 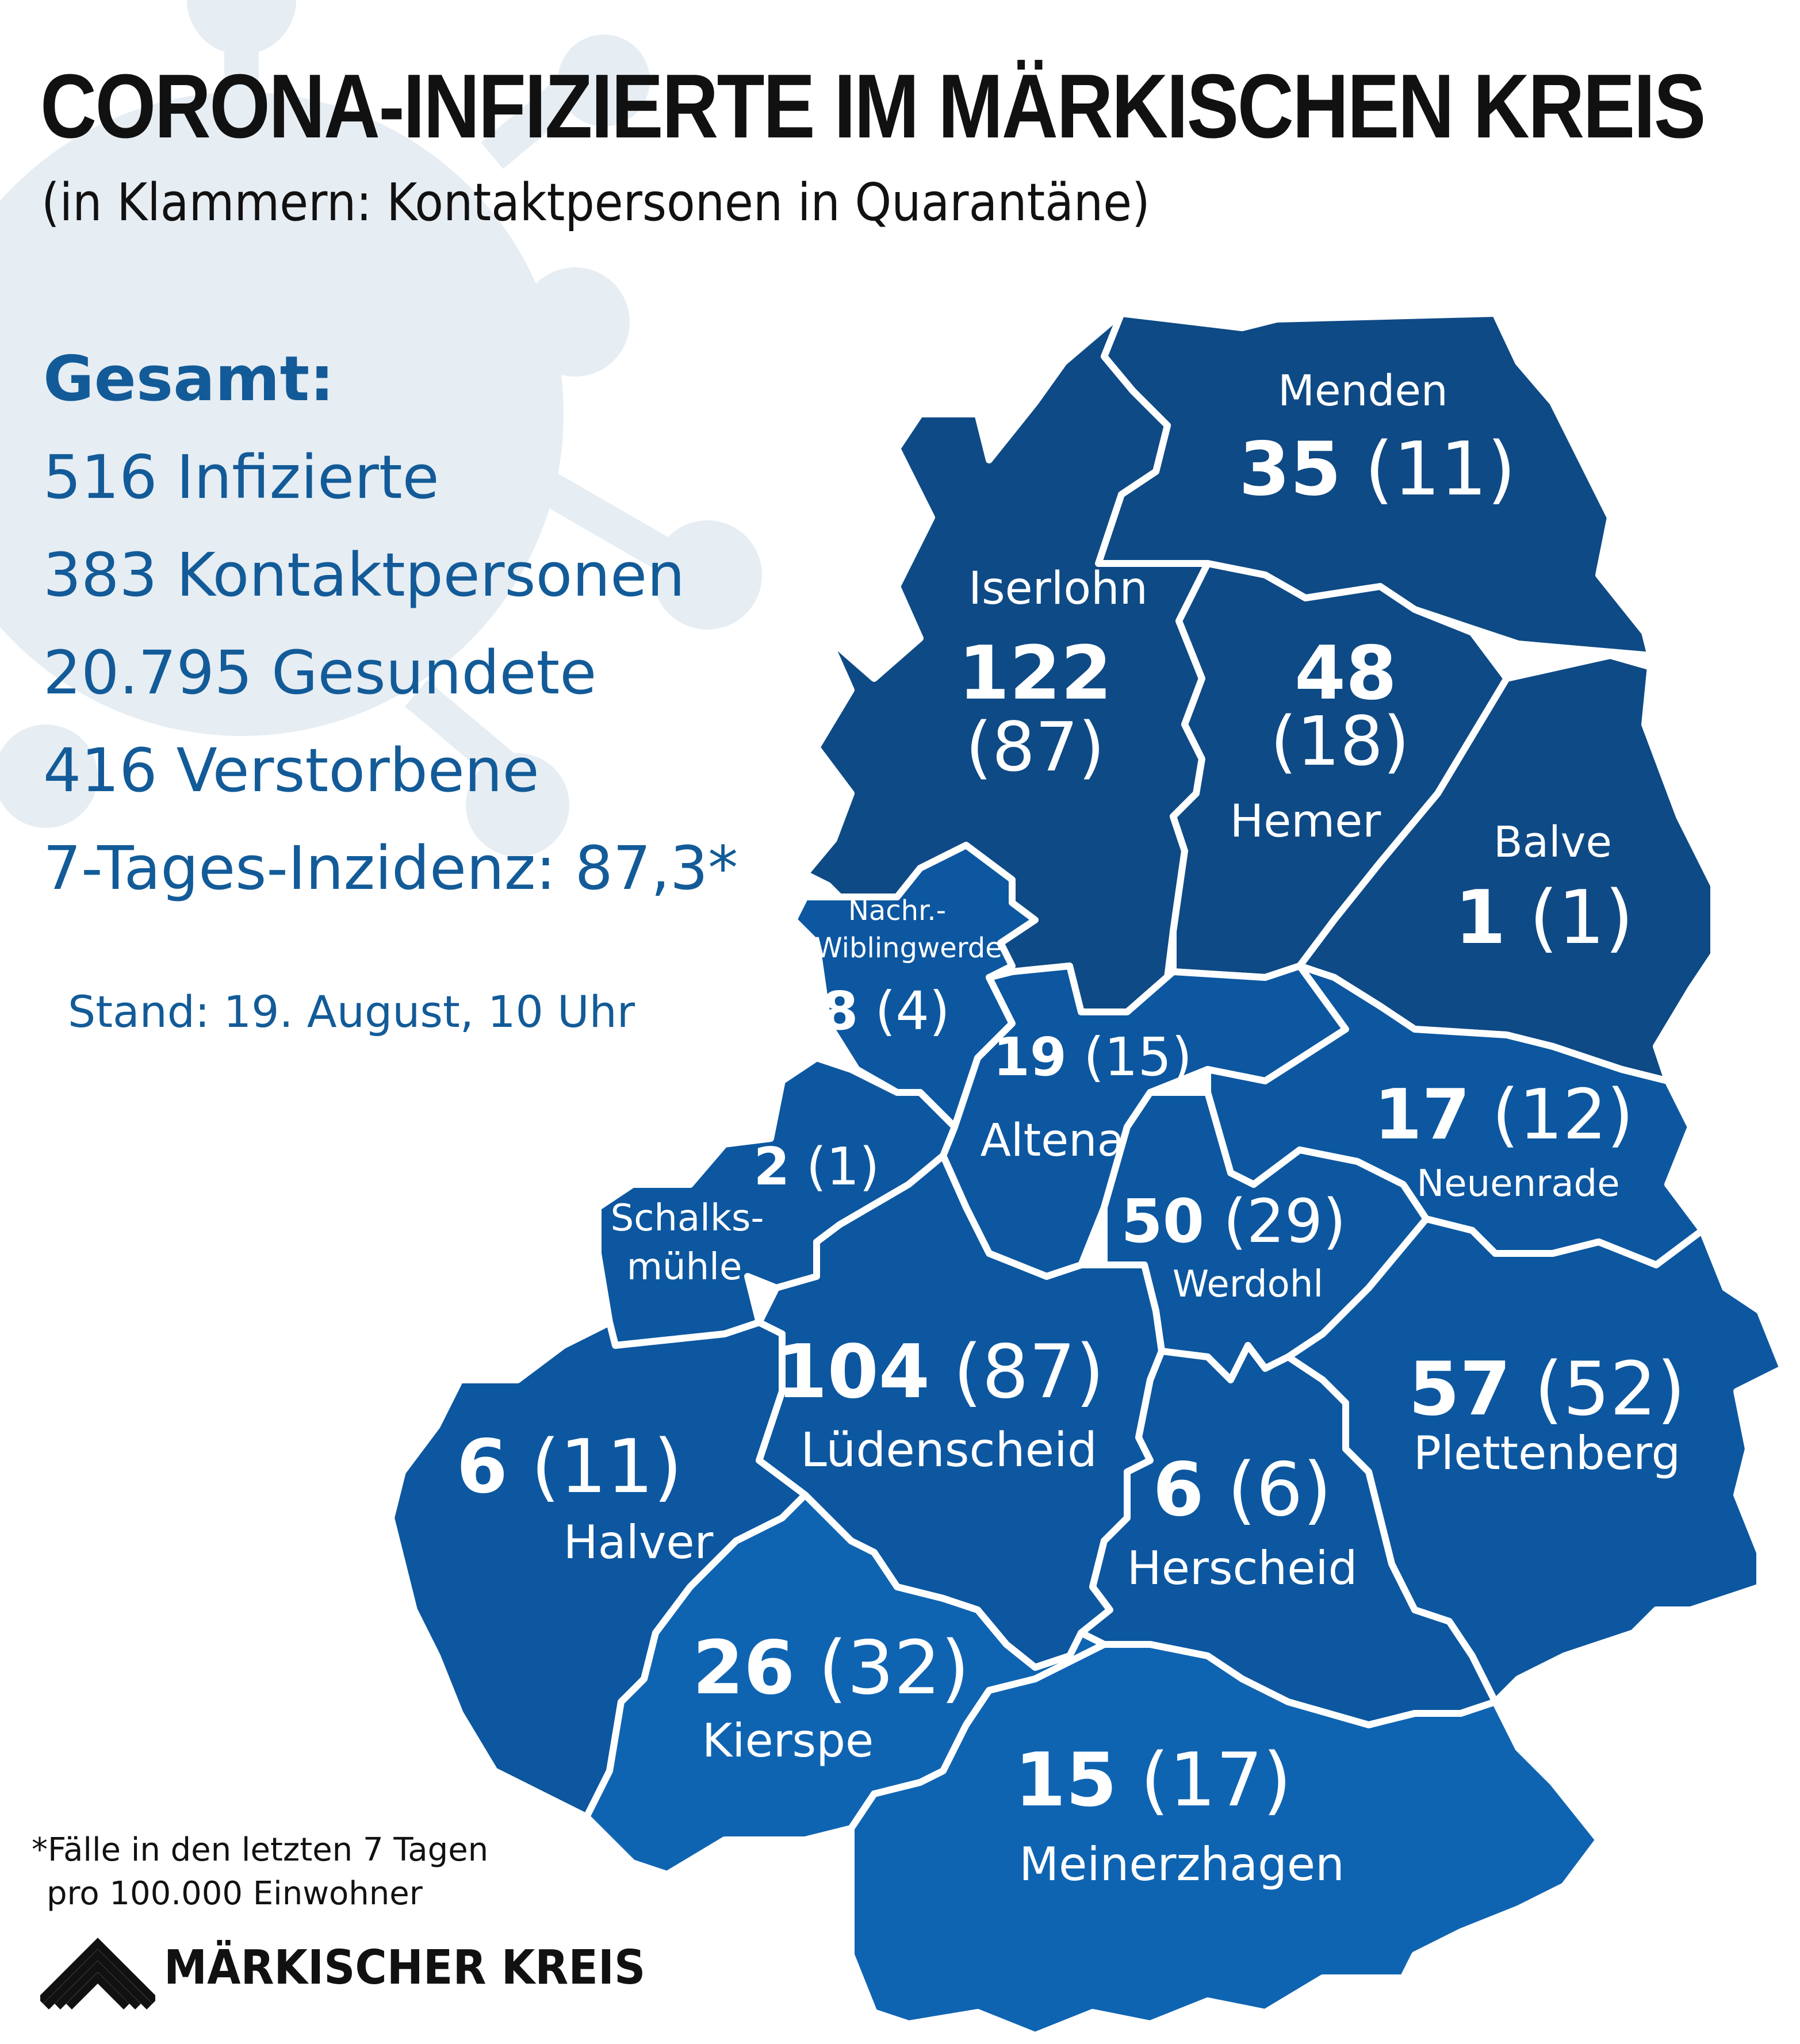 I want to click on timestamp: Stand: 19. August, 10 Uhr, so click(x=351, y=1012).